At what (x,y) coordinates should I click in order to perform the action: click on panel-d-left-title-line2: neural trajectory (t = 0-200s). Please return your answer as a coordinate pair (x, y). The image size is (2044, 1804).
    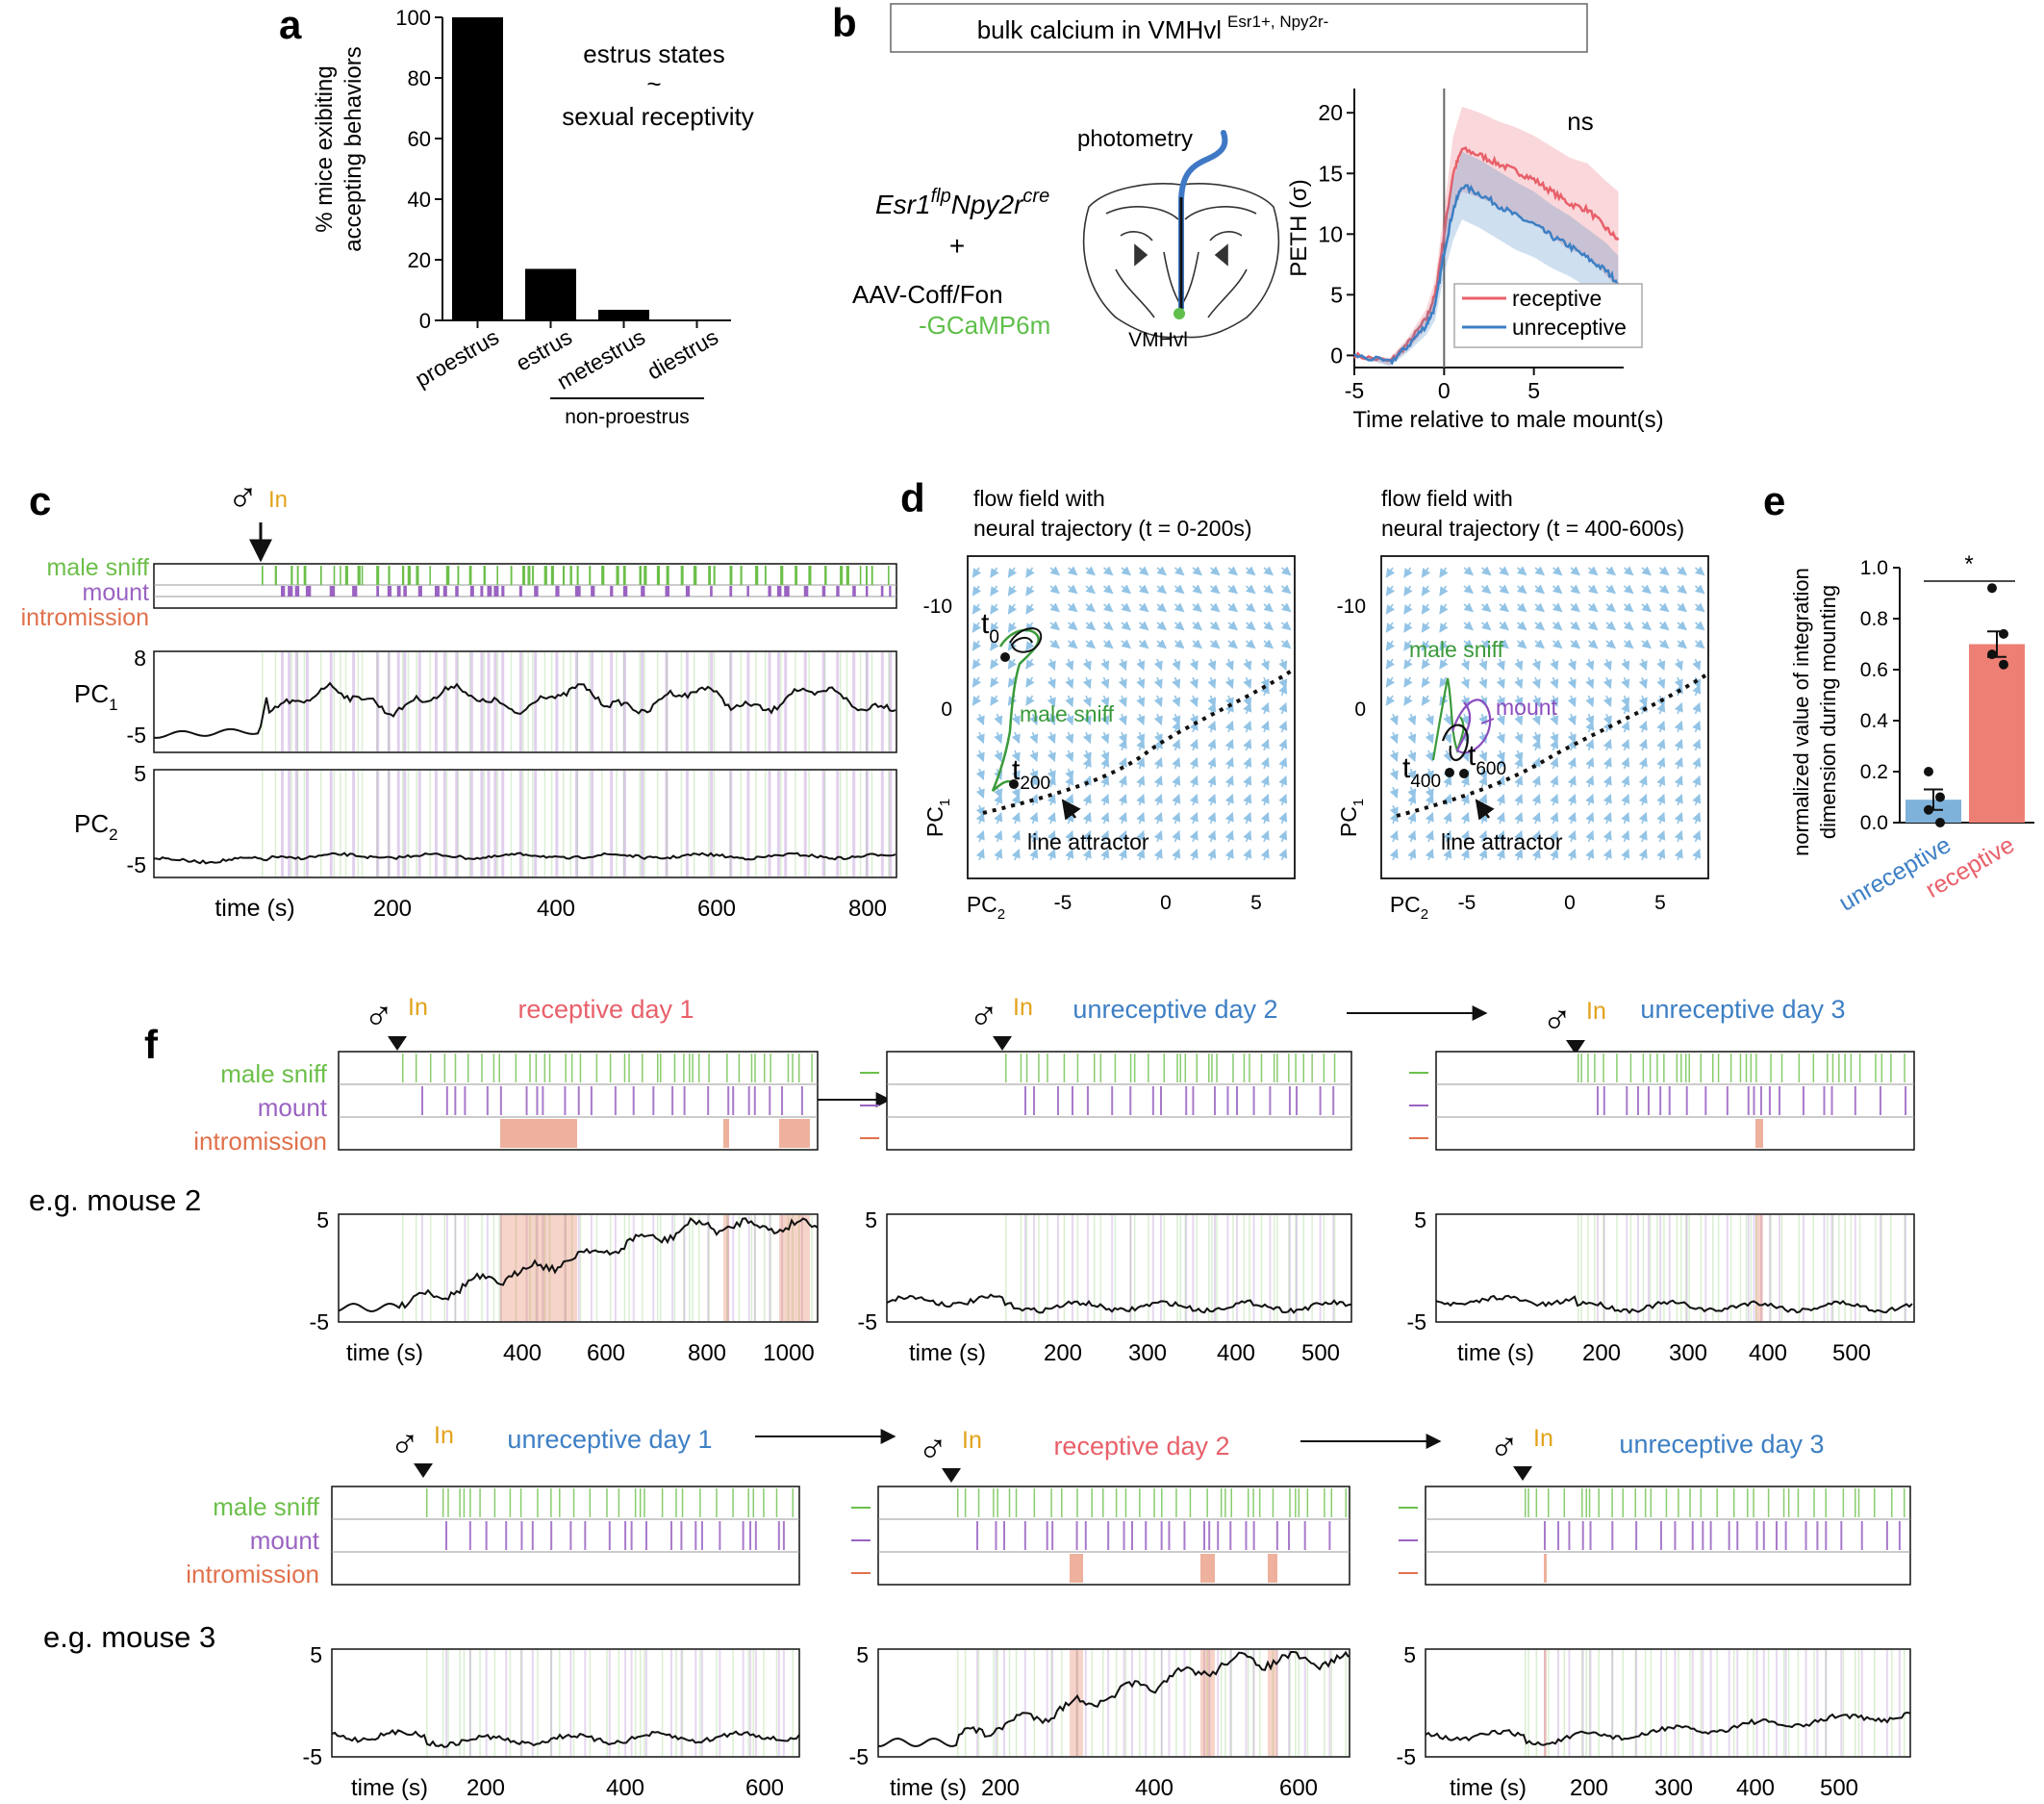
    Looking at the image, I should click on (1112, 528).